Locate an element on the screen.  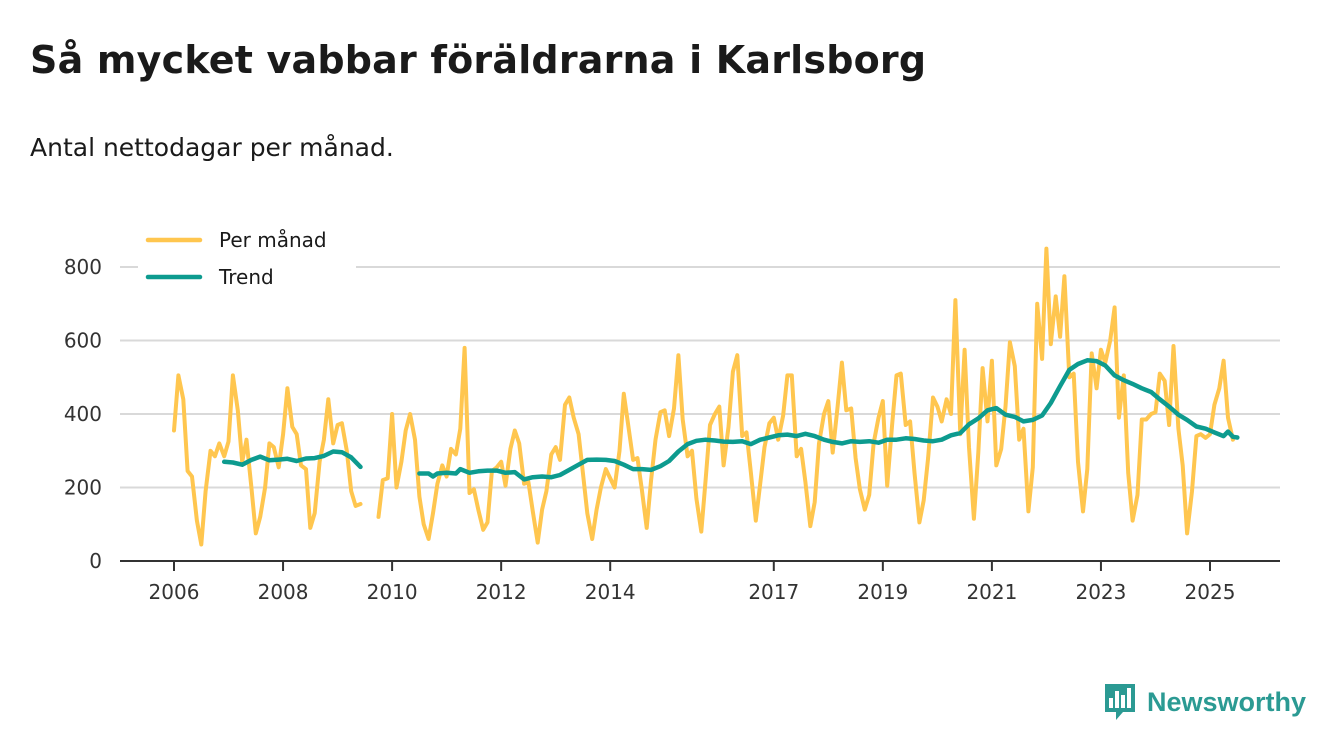
y-tick-label: 400 is located at coordinates (83, 414).